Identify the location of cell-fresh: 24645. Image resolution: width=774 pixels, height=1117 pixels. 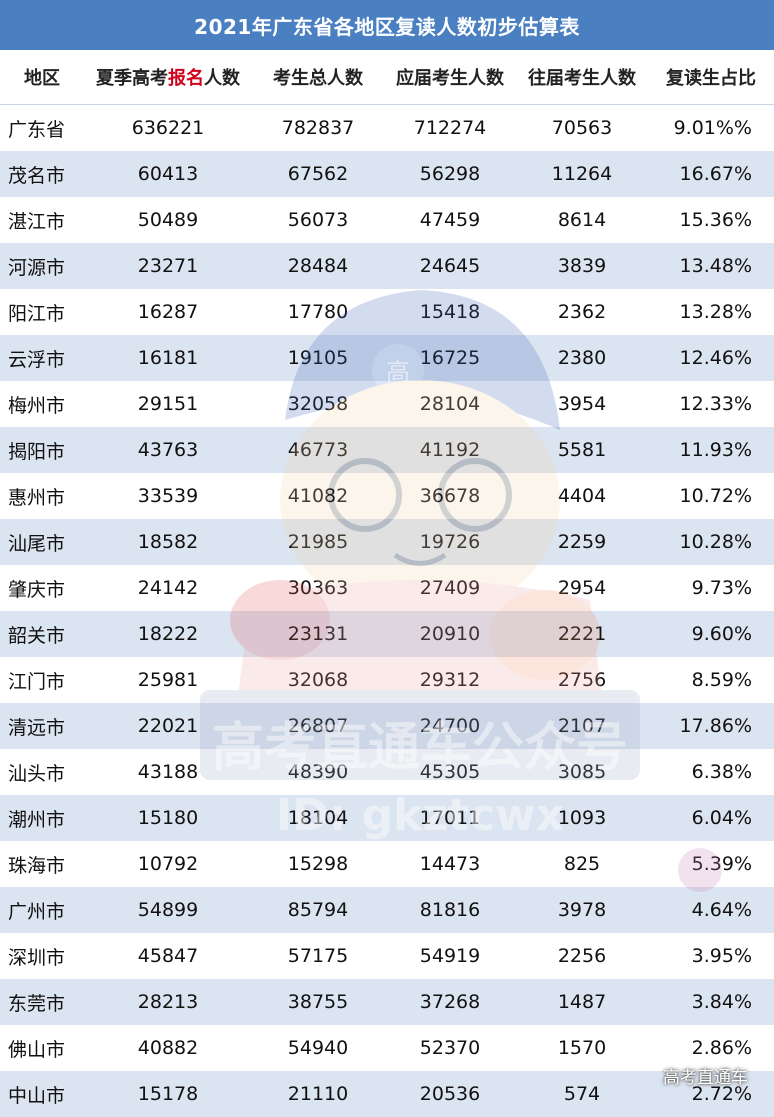
(450, 266).